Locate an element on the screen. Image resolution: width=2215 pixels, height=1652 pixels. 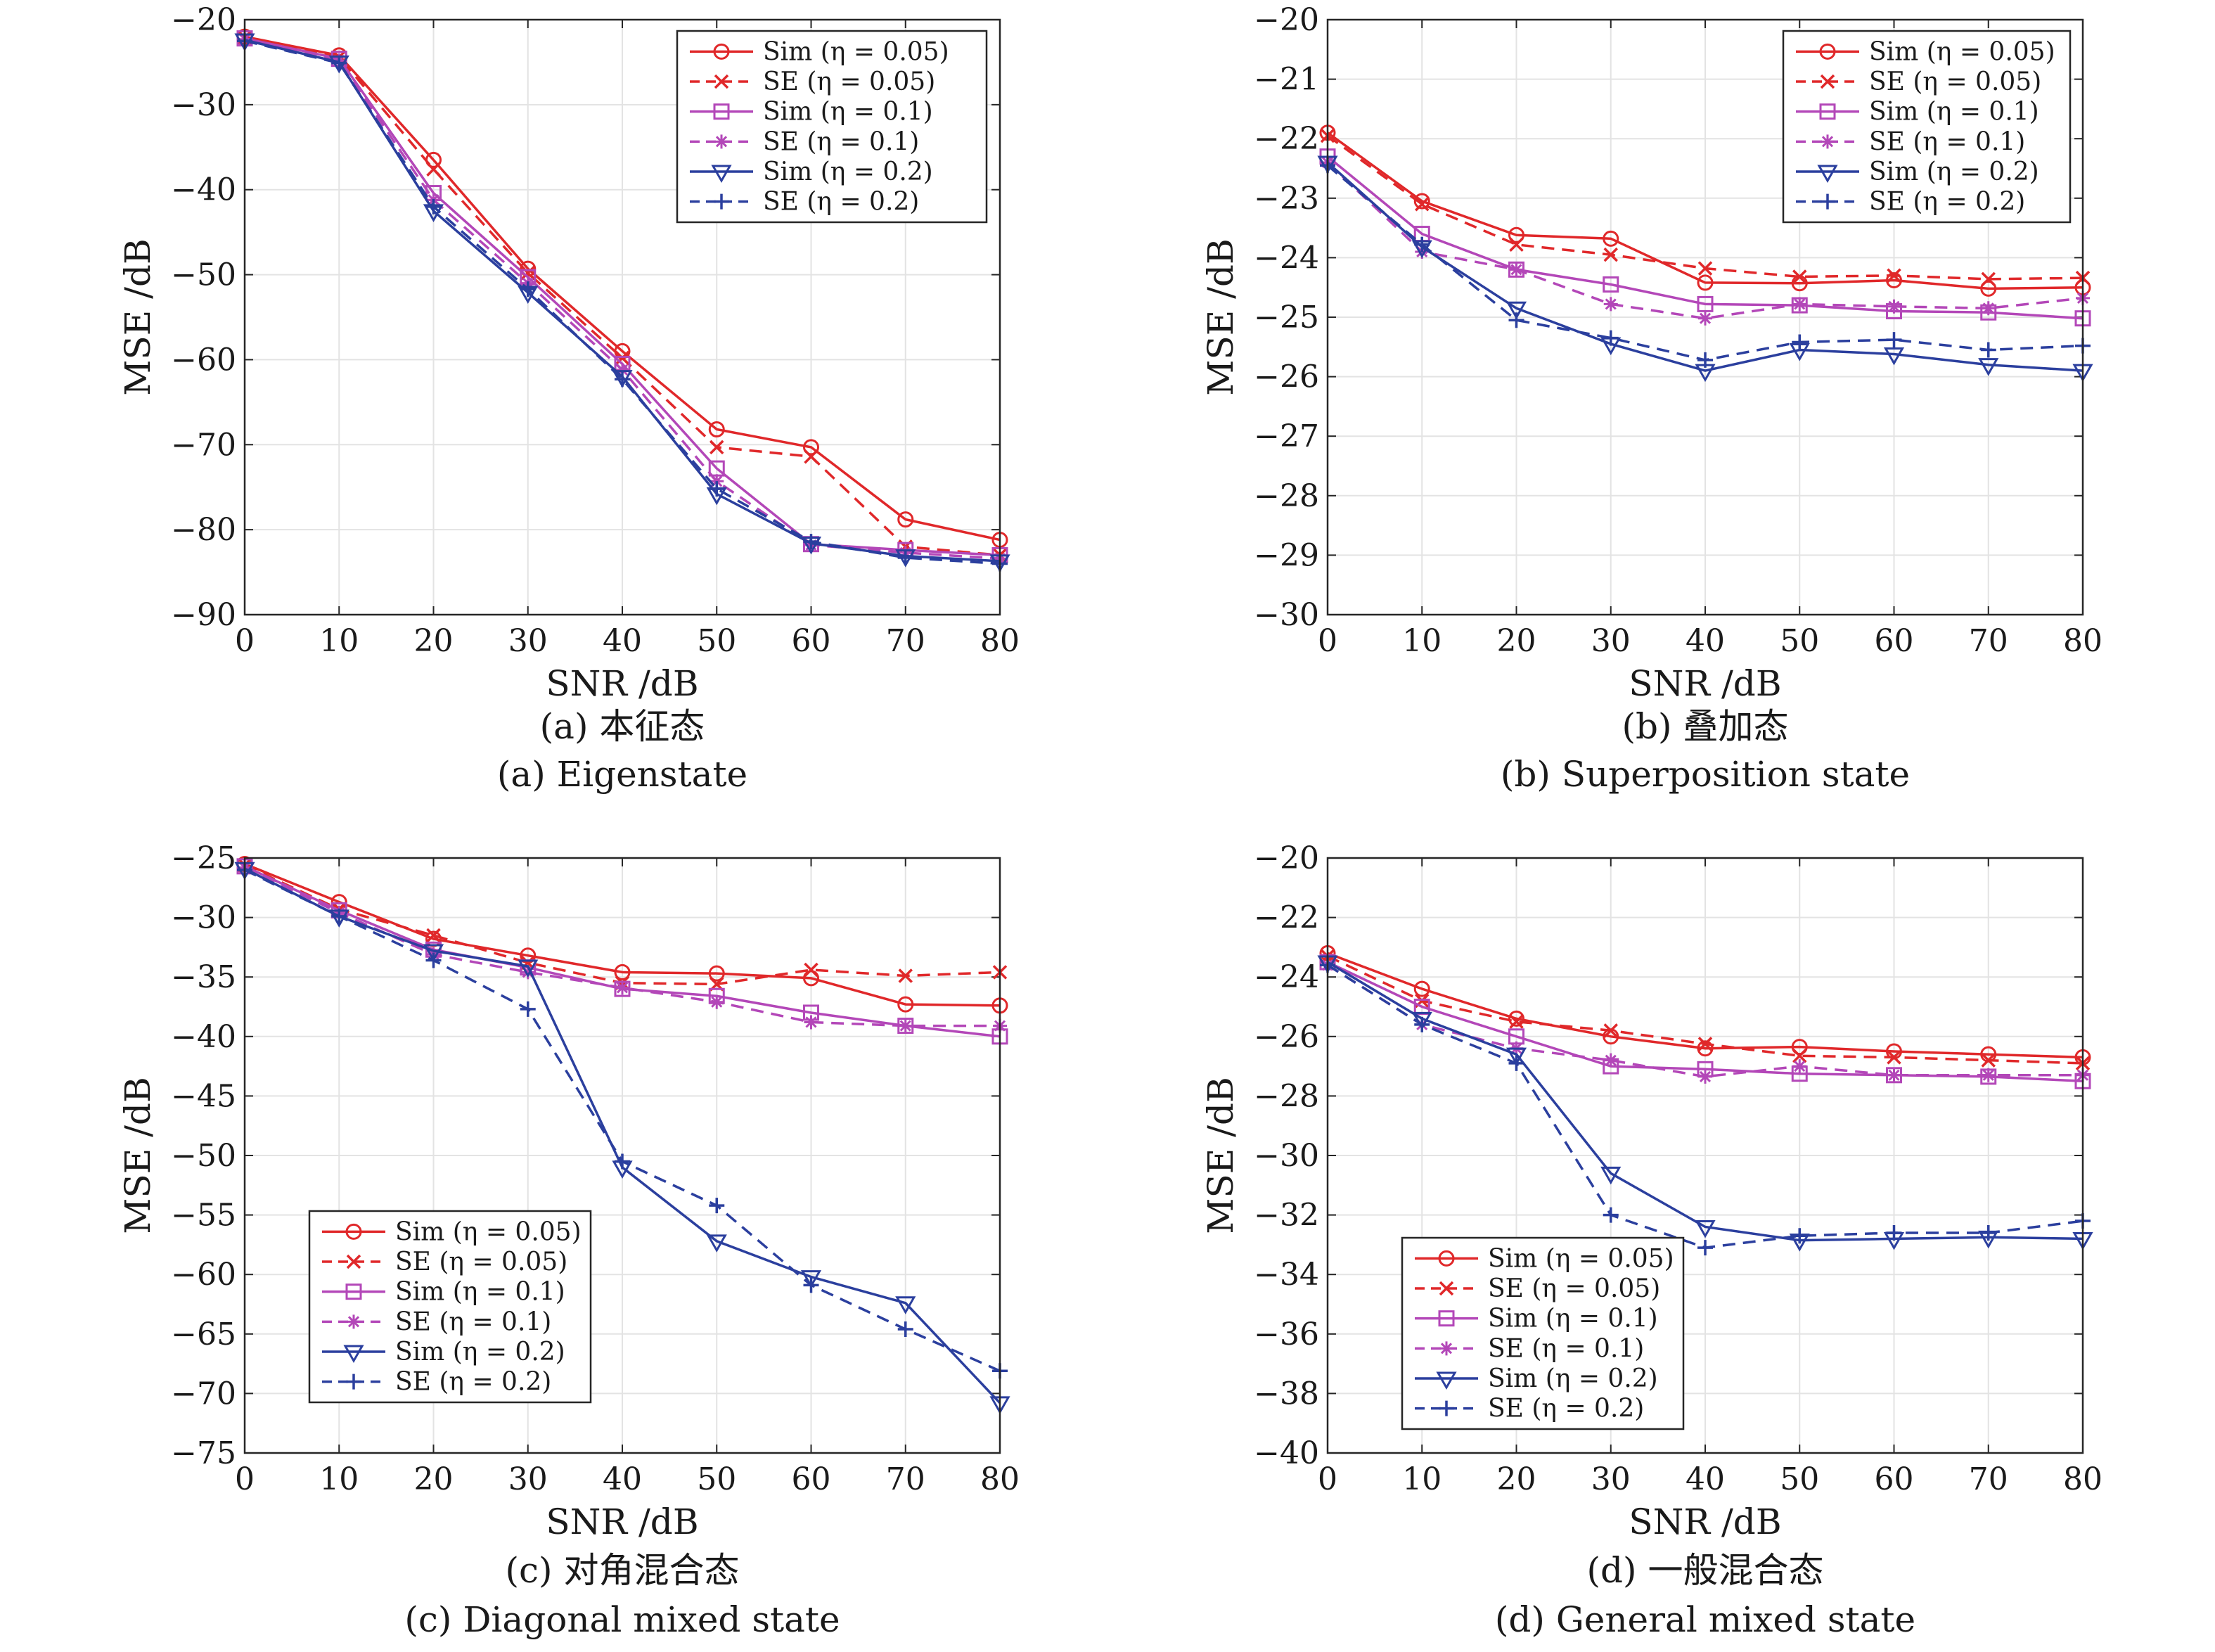
caption-chinese: (a) 本征态 is located at coordinates (622, 726).